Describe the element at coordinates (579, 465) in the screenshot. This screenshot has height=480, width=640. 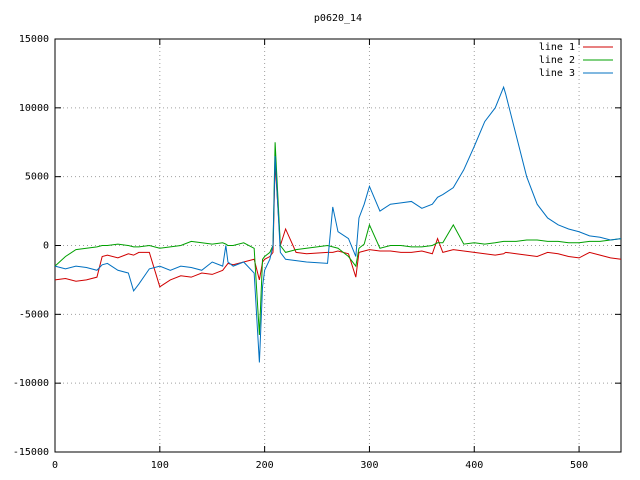
I see `x-tick-label: 500` at that location.